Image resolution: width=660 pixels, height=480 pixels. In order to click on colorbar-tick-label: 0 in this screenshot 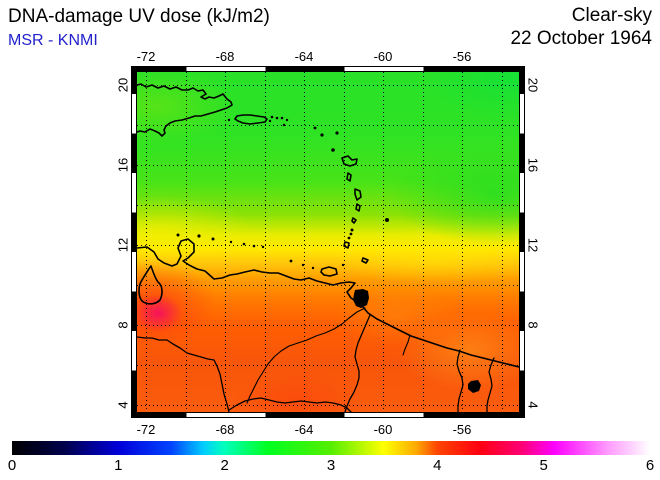, I will do `click(12, 465)`.